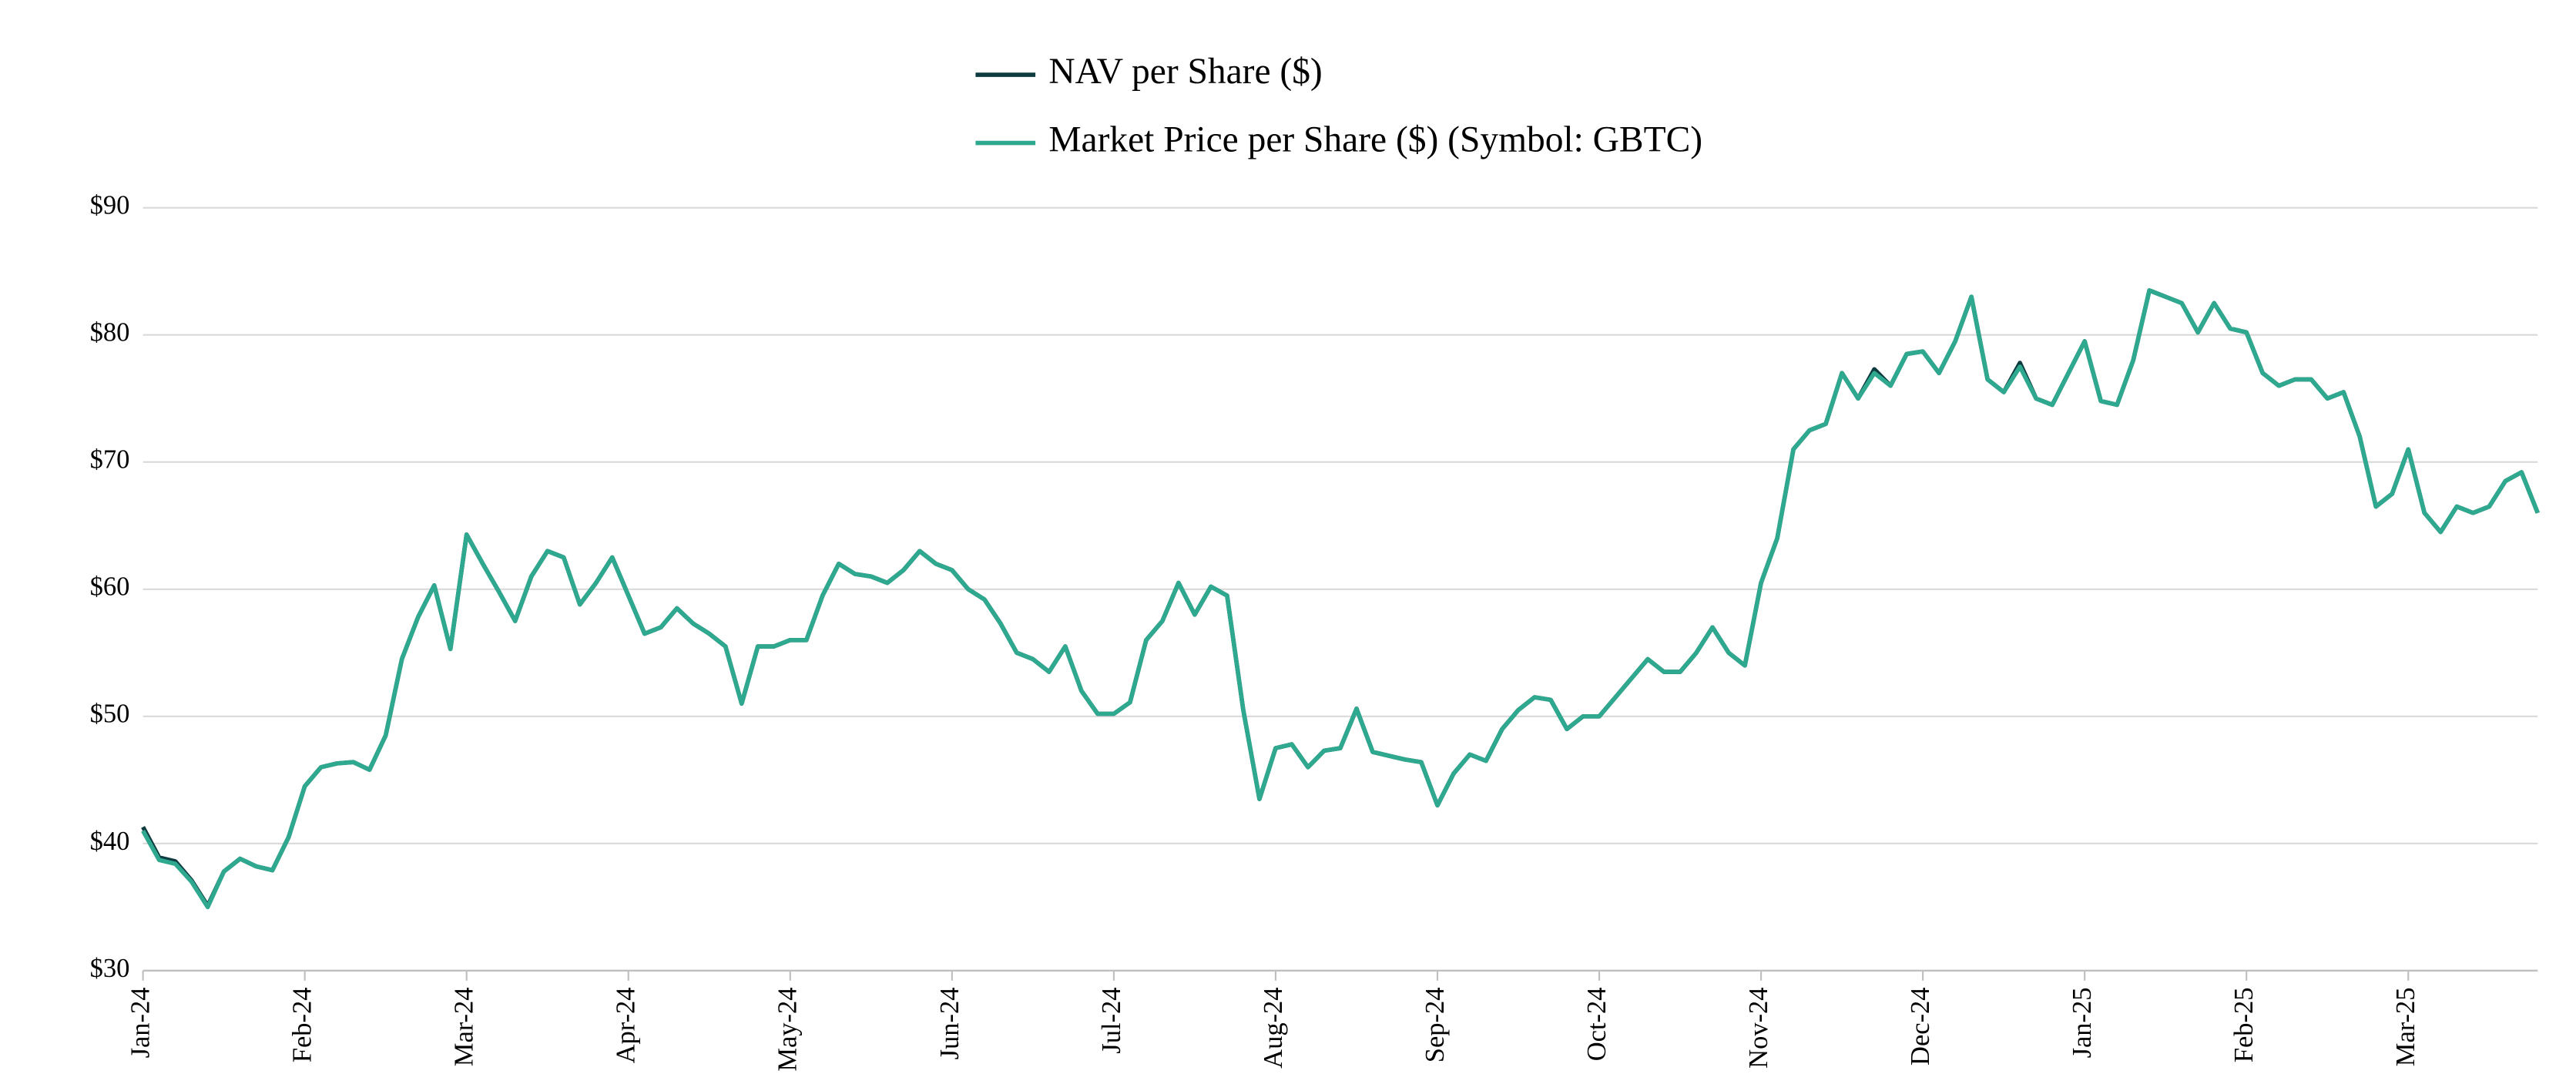 This screenshot has width=2576, height=1084. Describe the element at coordinates (110, 841) in the screenshot. I see `y-tick-label: $40` at that location.